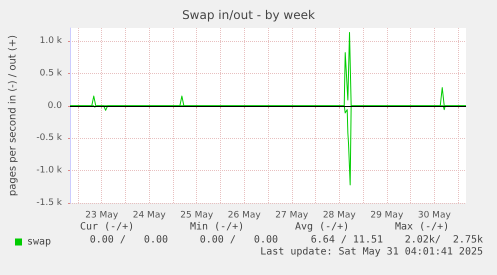  What do you see at coordinates (49, 171) in the screenshot?
I see `y-tick-label: -1.0 k` at bounding box center [49, 171].